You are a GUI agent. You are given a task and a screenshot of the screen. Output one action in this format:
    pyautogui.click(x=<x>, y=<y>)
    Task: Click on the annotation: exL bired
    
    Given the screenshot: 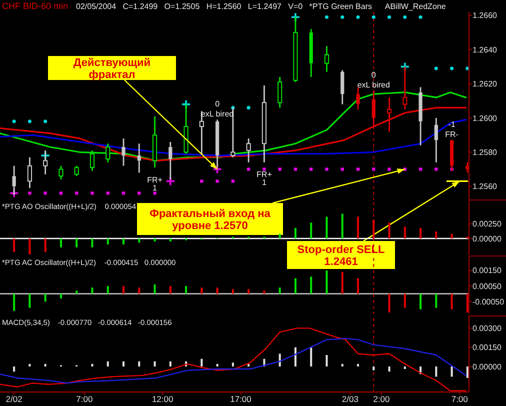 What is the action you would take?
    pyautogui.click(x=373, y=85)
    